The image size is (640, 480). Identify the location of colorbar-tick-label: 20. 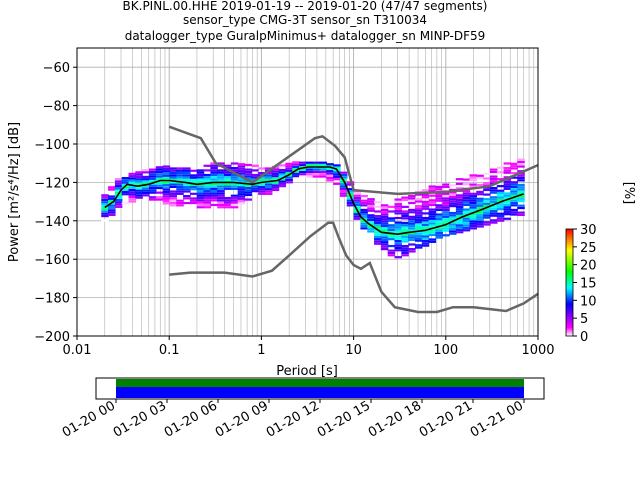
(588, 266).